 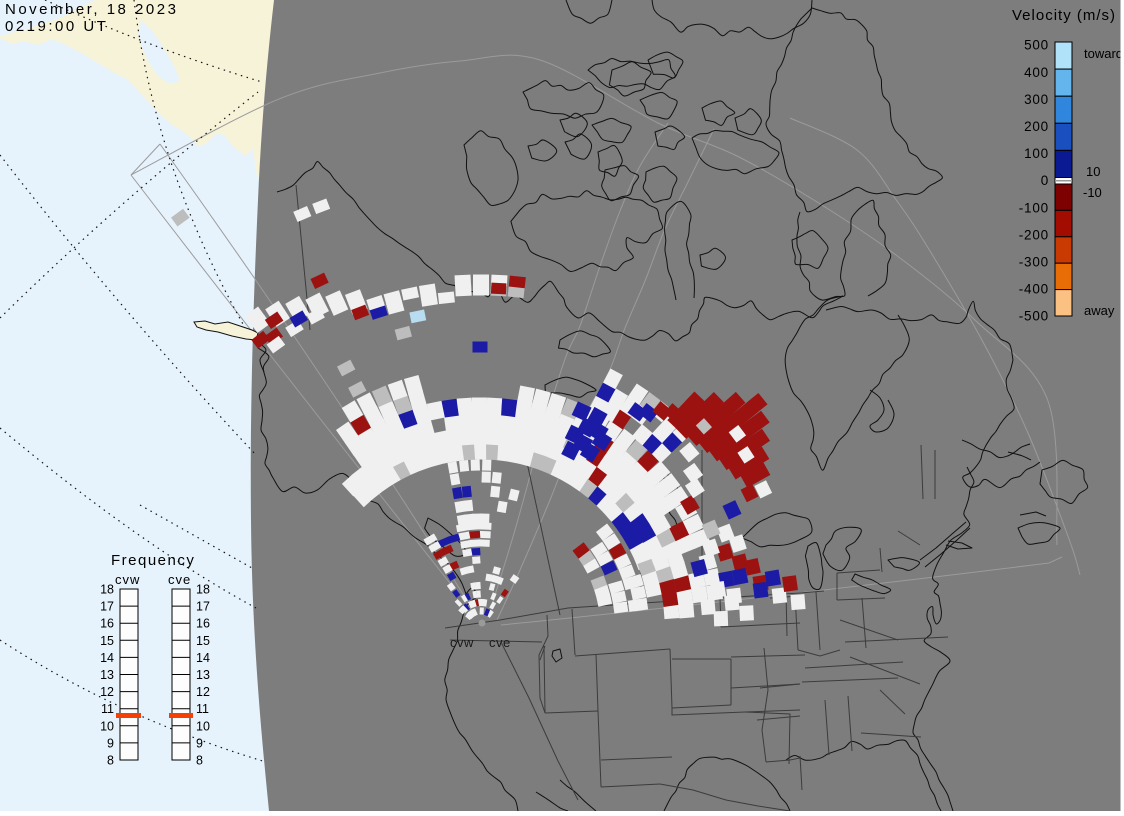 What do you see at coordinates (153, 560) in the screenshot?
I see `svg-text: Frequency` at bounding box center [153, 560].